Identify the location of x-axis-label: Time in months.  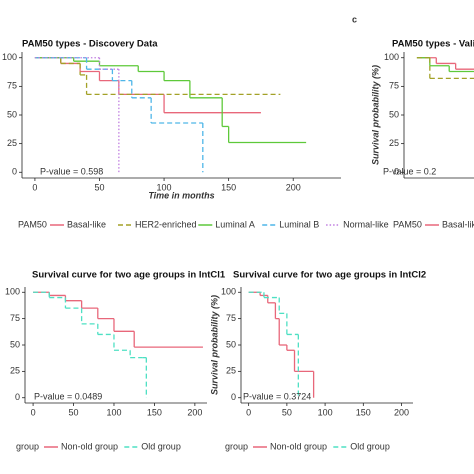
(181, 195).